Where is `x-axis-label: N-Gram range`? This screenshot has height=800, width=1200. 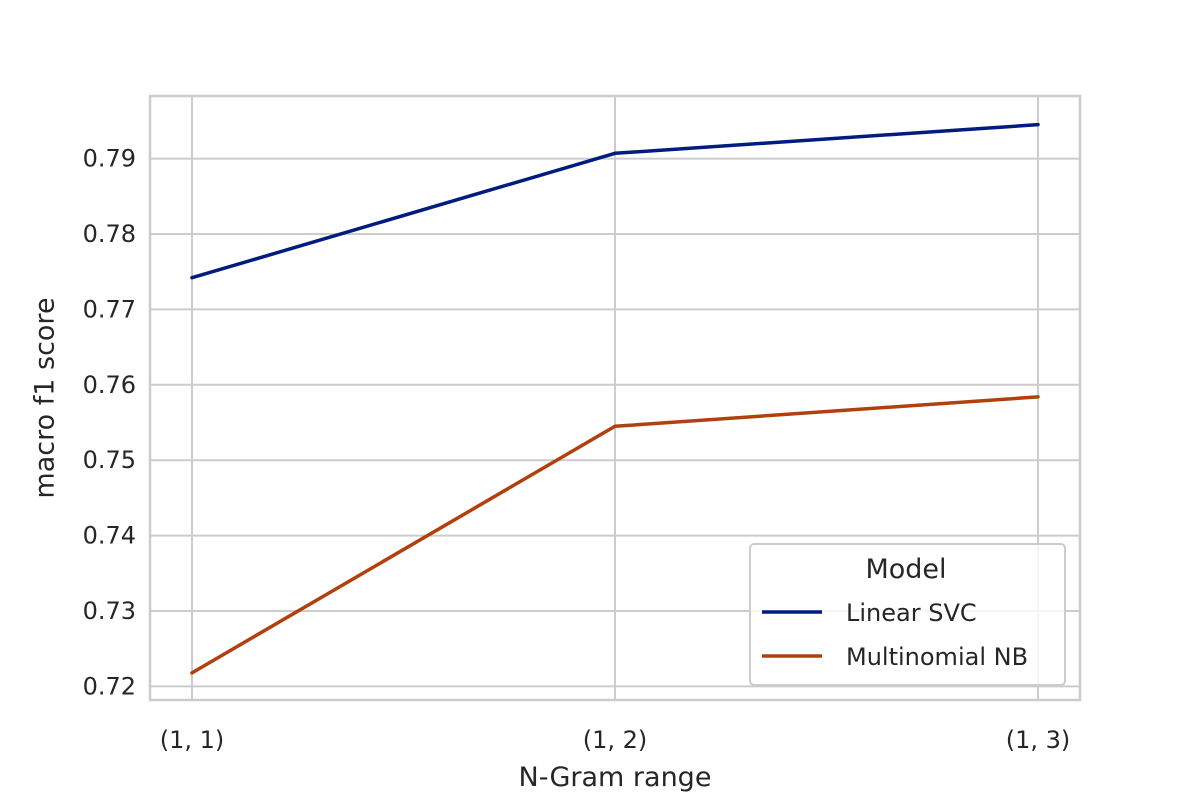 x-axis-label: N-Gram range is located at coordinates (615, 777).